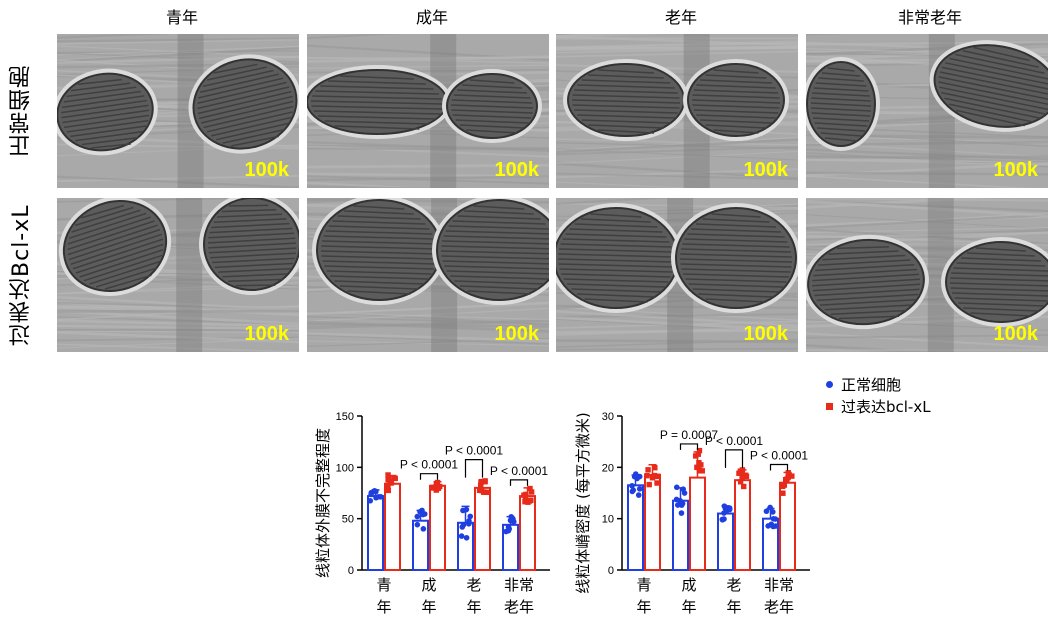  Describe the element at coordinates (181, 17) in the screenshot. I see `column-title-young: 青年` at that location.